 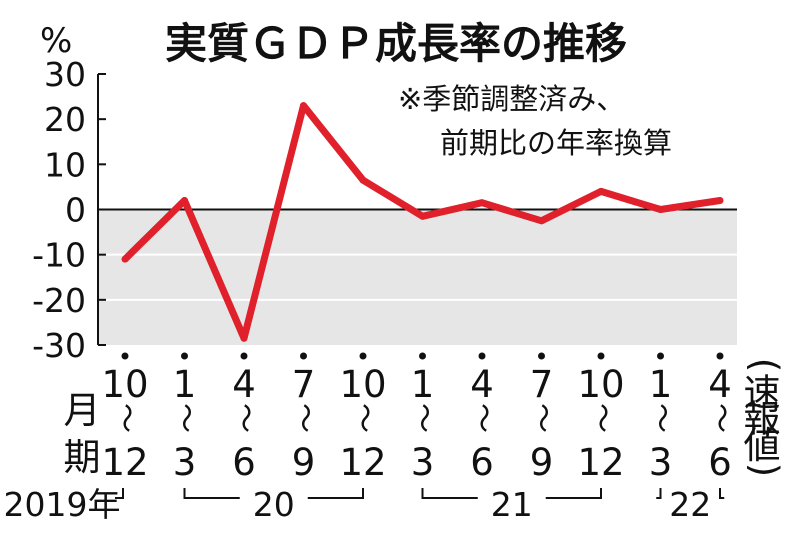 What do you see at coordinates (762, 419) in the screenshot?
I see `preliminary-char: 報` at bounding box center [762, 419].